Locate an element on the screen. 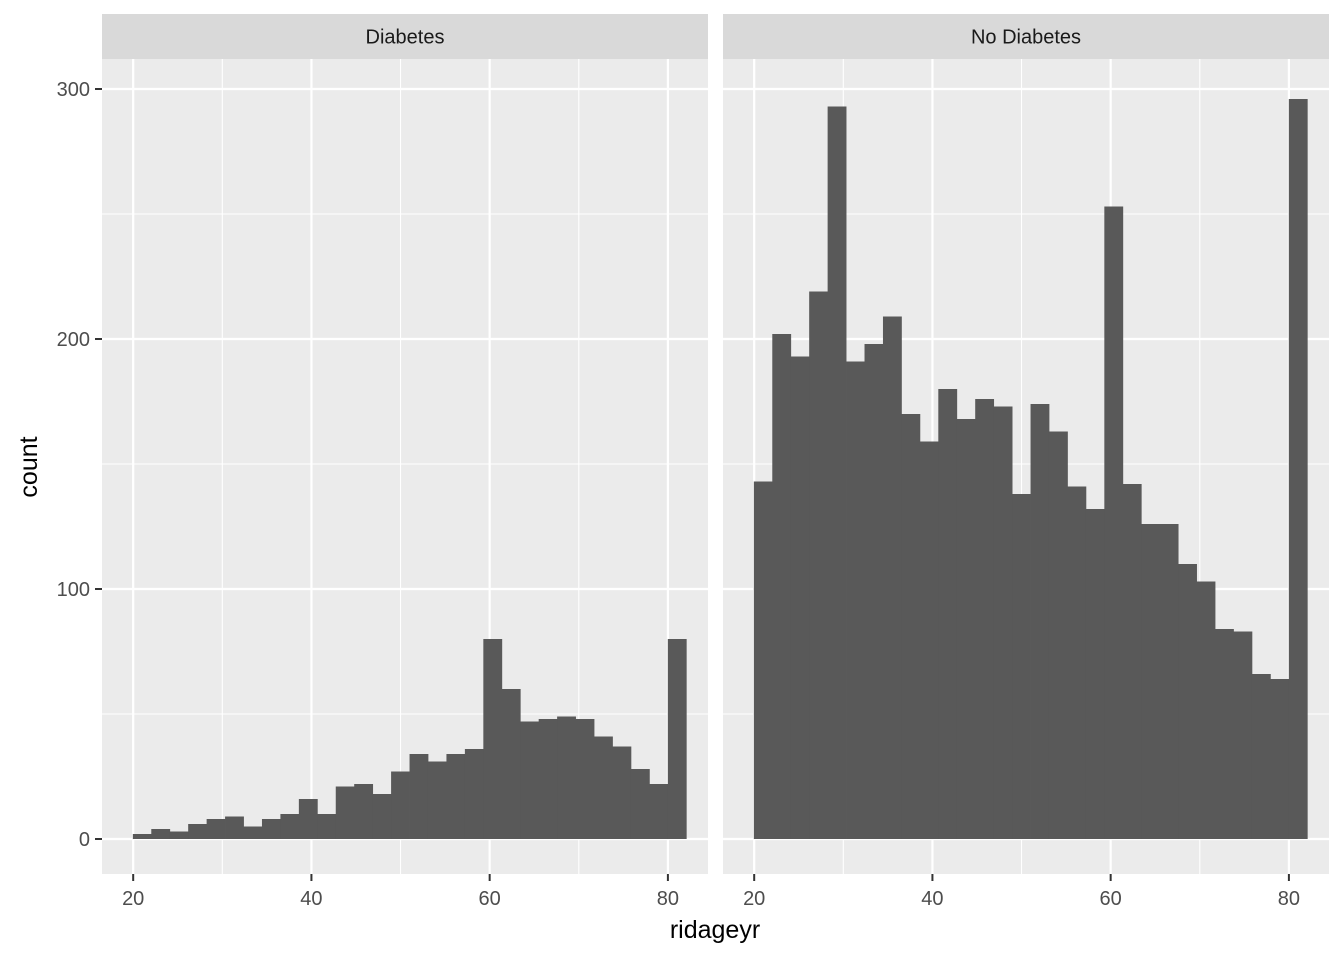 Image resolution: width=1344 pixels, height=960 pixels. facet-strip-label: No Diabetes is located at coordinates (1026, 38).